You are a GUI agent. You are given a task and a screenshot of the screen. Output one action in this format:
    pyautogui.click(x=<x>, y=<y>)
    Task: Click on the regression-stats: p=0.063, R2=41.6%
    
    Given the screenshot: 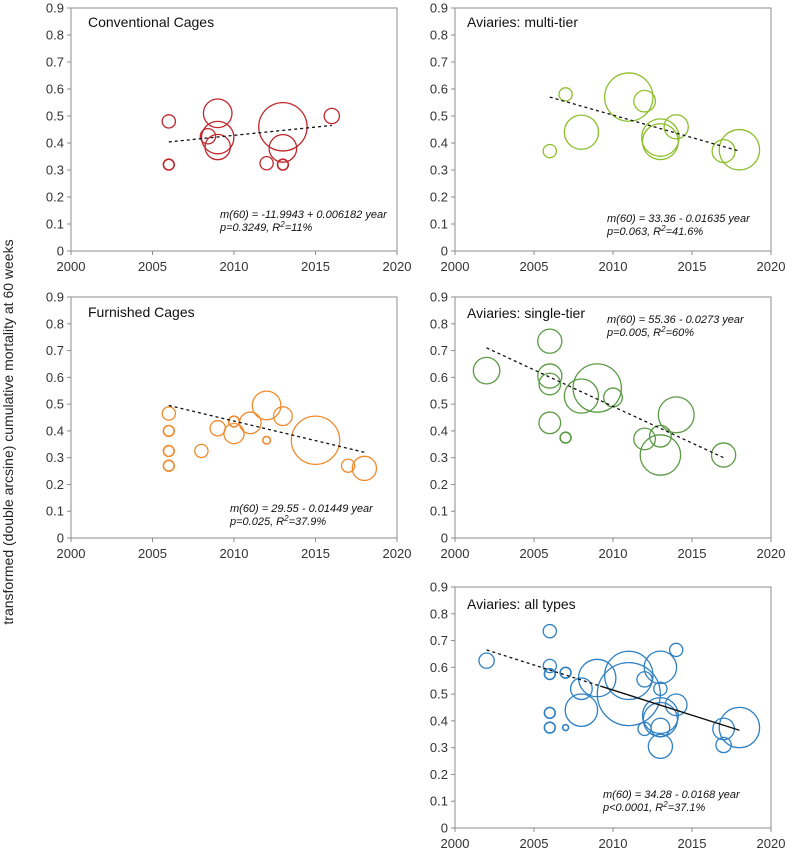 What is the action you would take?
    pyautogui.click(x=654, y=231)
    